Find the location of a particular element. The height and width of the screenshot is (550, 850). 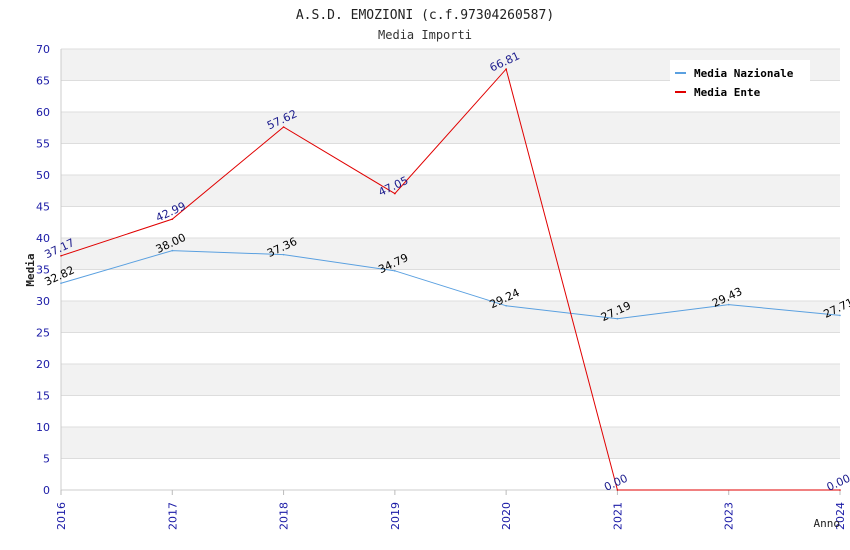

y-tick-label: 40 is located at coordinates (43, 238).